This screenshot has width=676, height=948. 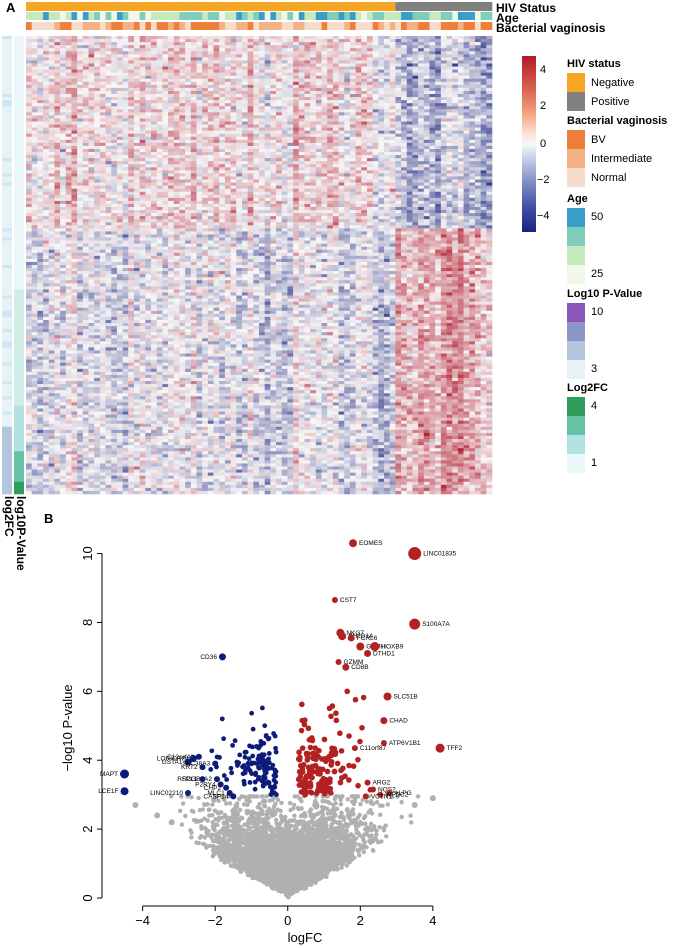 I want to click on age-cell, so click(x=227, y=16).